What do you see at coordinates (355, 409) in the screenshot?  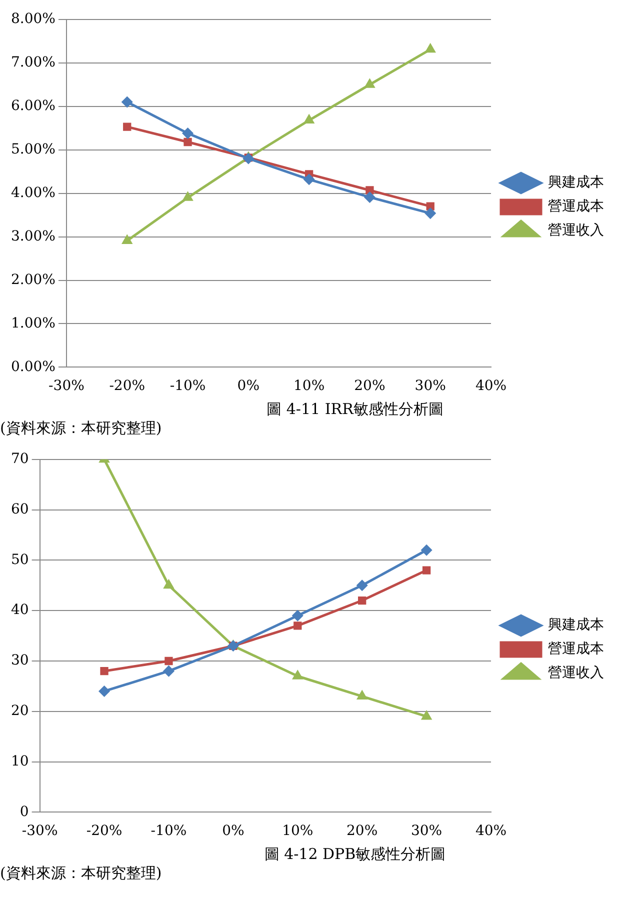 I see `text: 圖 4-11 IRR敏感性分析圖` at bounding box center [355, 409].